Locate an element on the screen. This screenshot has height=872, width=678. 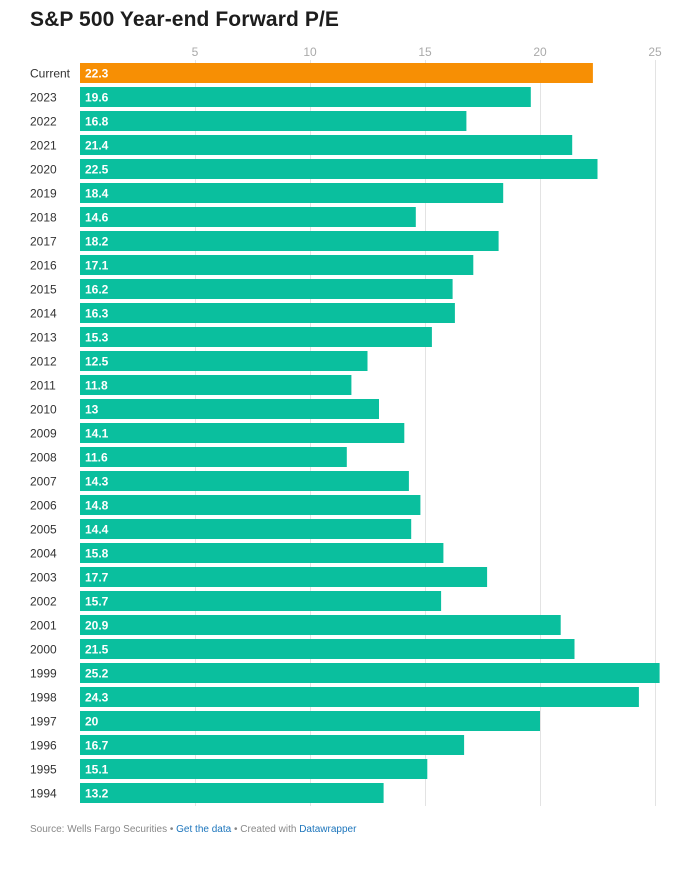
value-label: 14.6 is located at coordinates (97, 218).